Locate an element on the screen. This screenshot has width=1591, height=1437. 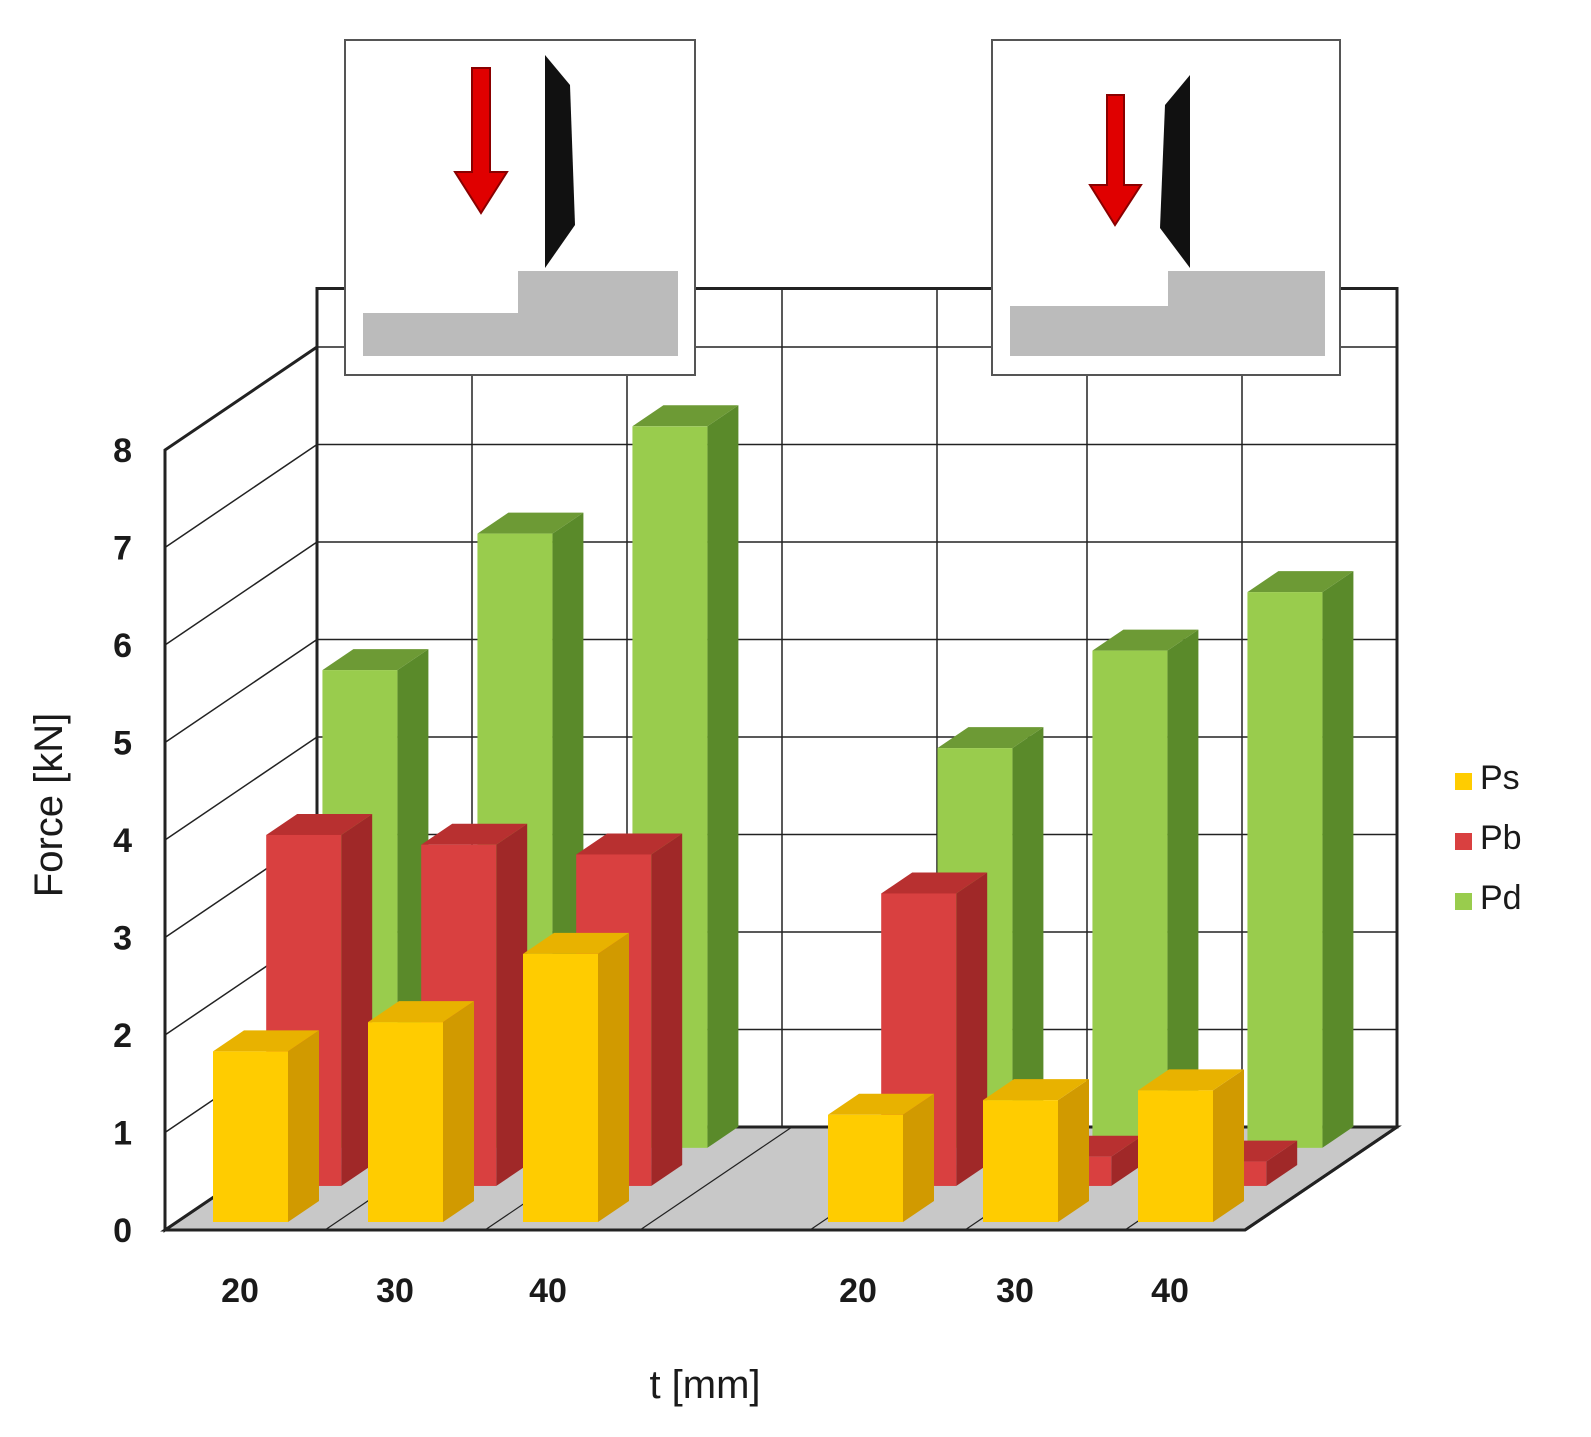
legend-item-ps: Ps is located at coordinates (1487, 778).